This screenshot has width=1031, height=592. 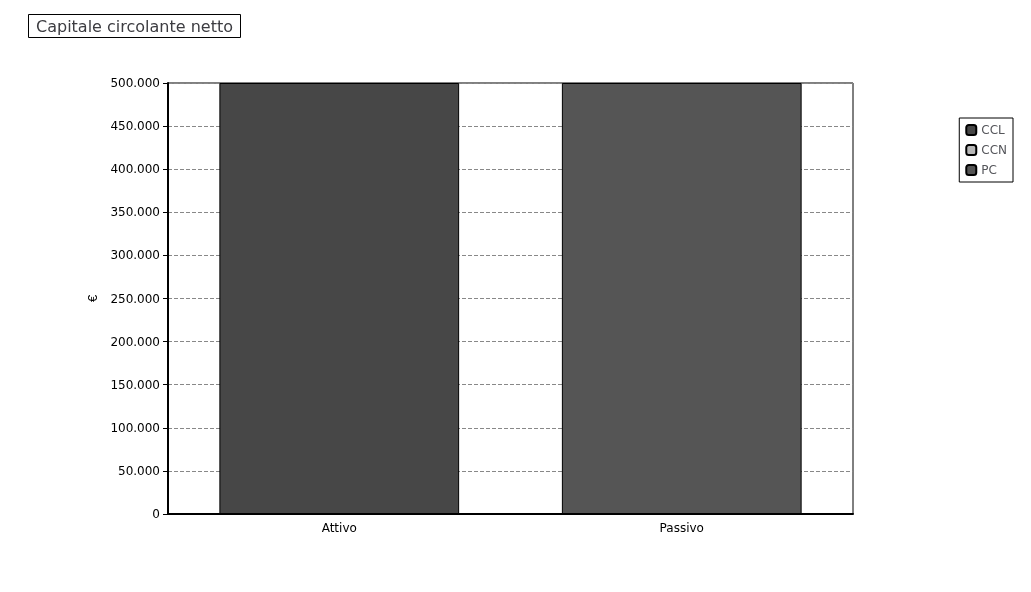 What do you see at coordinates (135, 255) in the screenshot?
I see `y-tick-label: 300.000` at bounding box center [135, 255].